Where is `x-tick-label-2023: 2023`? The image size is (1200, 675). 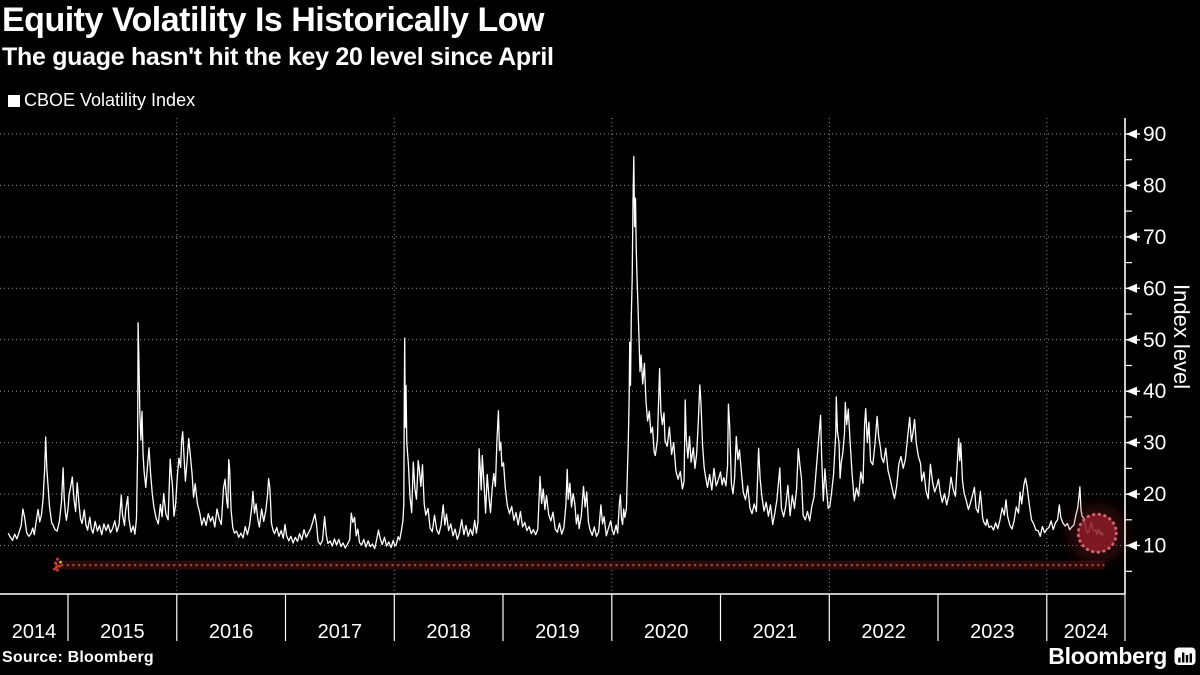
x-tick-label-2023: 2023 is located at coordinates (992, 632).